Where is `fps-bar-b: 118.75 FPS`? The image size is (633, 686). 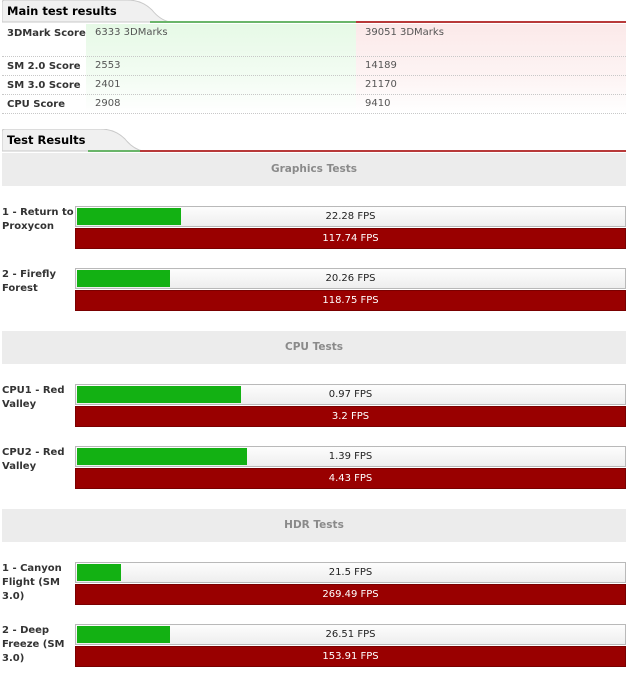 fps-bar-b: 118.75 FPS is located at coordinates (350, 300).